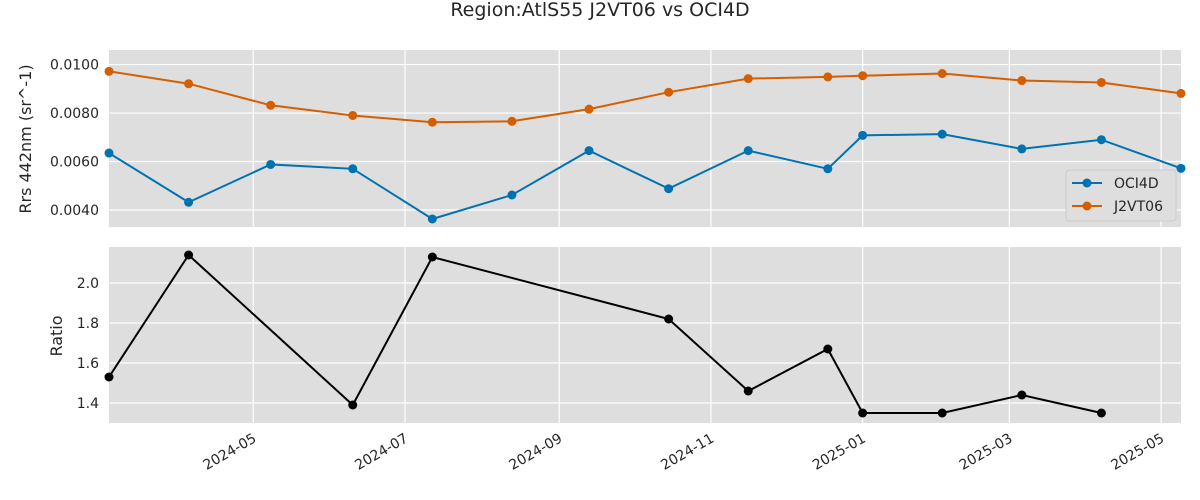 The width and height of the screenshot is (1200, 500). I want to click on x-tick-label: 2025-03, so click(986, 452).